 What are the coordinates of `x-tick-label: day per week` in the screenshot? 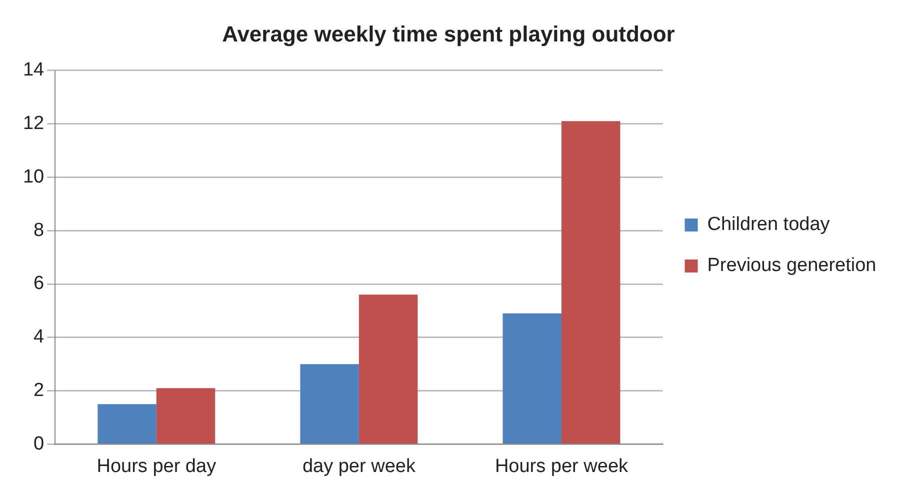 It's located at (359, 466).